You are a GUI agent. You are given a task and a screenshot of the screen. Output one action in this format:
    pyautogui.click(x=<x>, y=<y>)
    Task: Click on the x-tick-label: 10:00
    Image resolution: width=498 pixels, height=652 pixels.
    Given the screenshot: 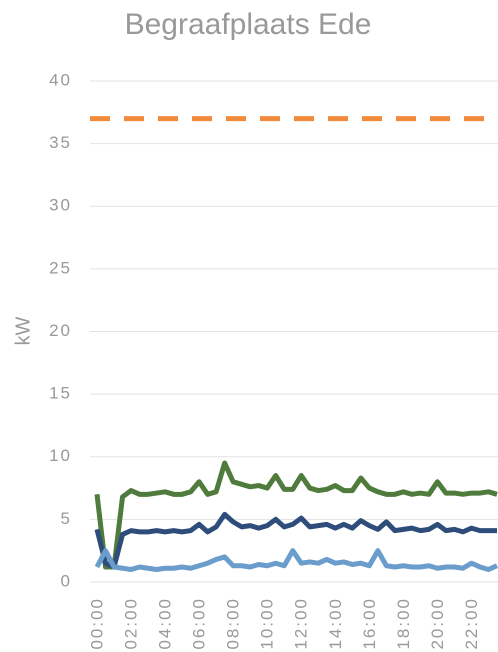 What is the action you would take?
    pyautogui.click(x=267, y=623)
    